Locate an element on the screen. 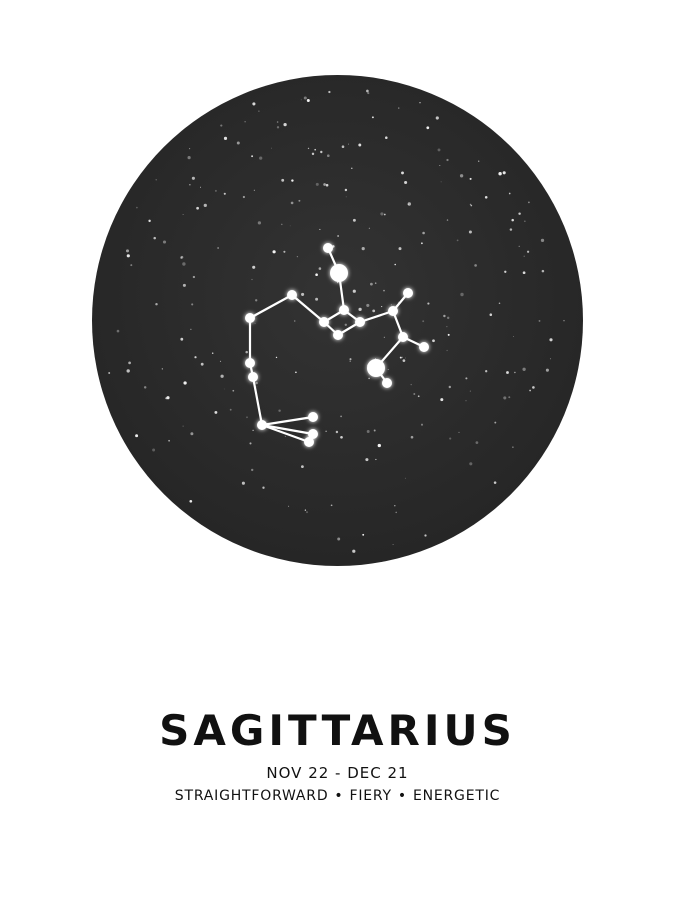 The height and width of the screenshot is (900, 675). zodiac-sign-title: SAGITTARIUS is located at coordinates (337, 730).